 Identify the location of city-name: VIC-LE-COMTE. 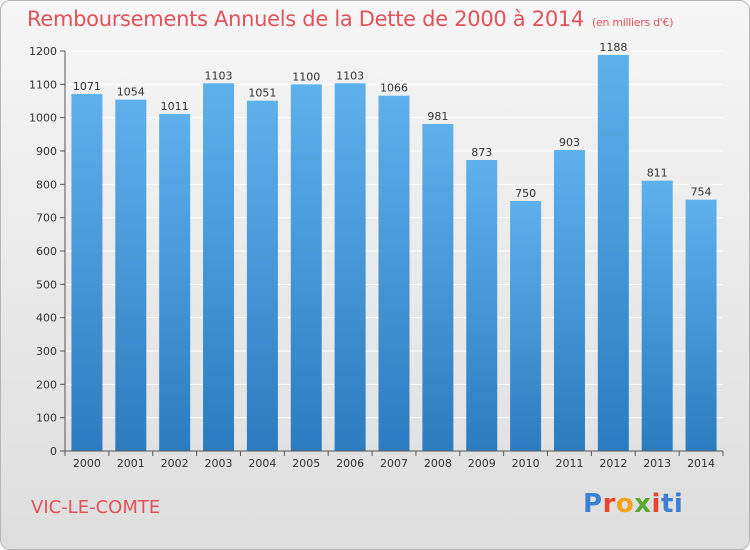
(96, 507).